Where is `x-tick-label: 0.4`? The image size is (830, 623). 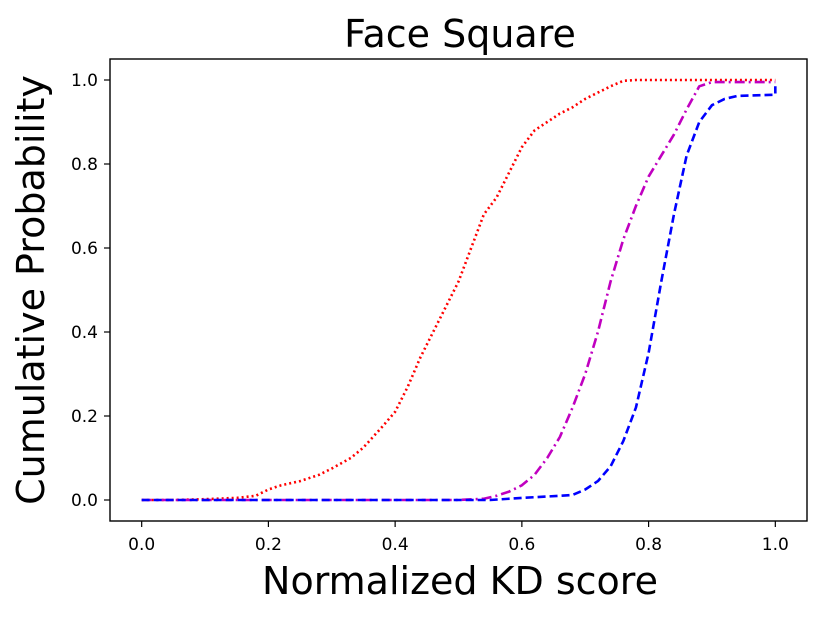 x-tick-label: 0.4 is located at coordinates (395, 545).